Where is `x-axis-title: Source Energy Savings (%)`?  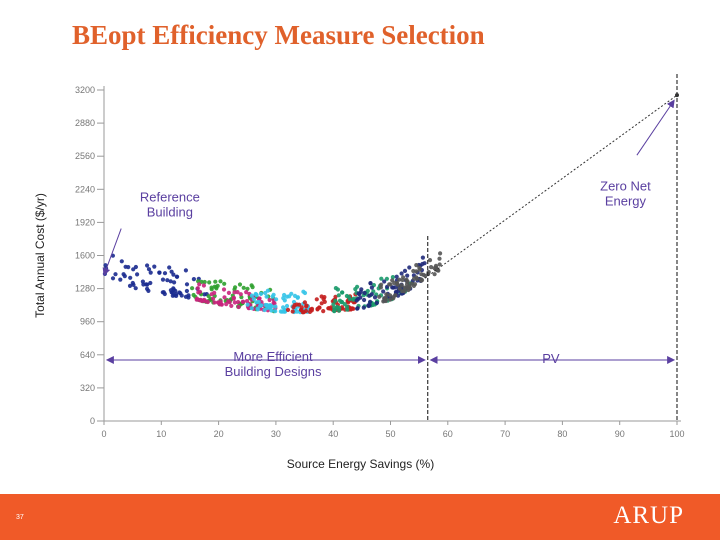
x-axis-title: Source Energy Savings (%) is located at coordinates (360, 464).